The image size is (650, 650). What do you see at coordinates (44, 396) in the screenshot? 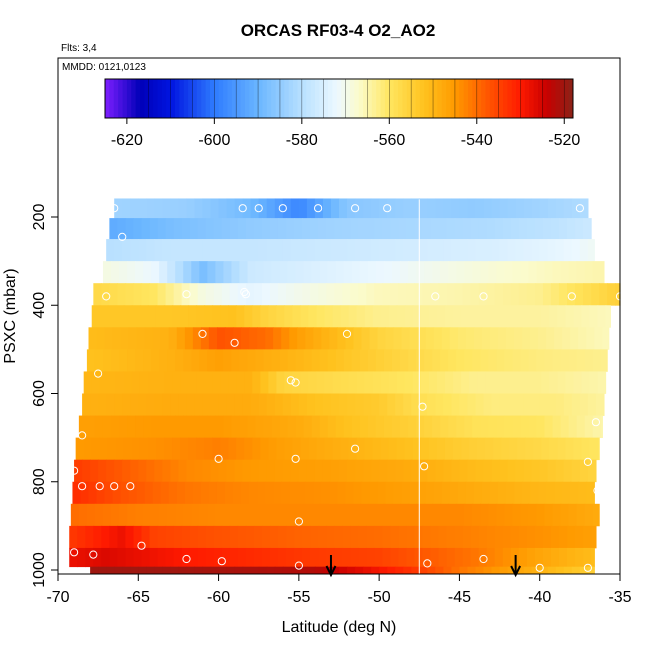
I see `y-axis: 200 400 600 800 1000` at bounding box center [44, 396].